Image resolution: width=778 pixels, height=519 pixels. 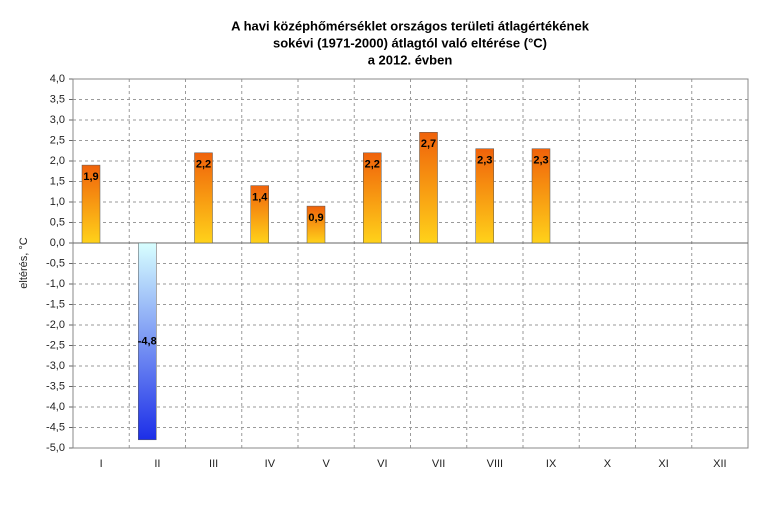 What do you see at coordinates (438, 464) in the screenshot?
I see `x-tick-label: VII` at bounding box center [438, 464].